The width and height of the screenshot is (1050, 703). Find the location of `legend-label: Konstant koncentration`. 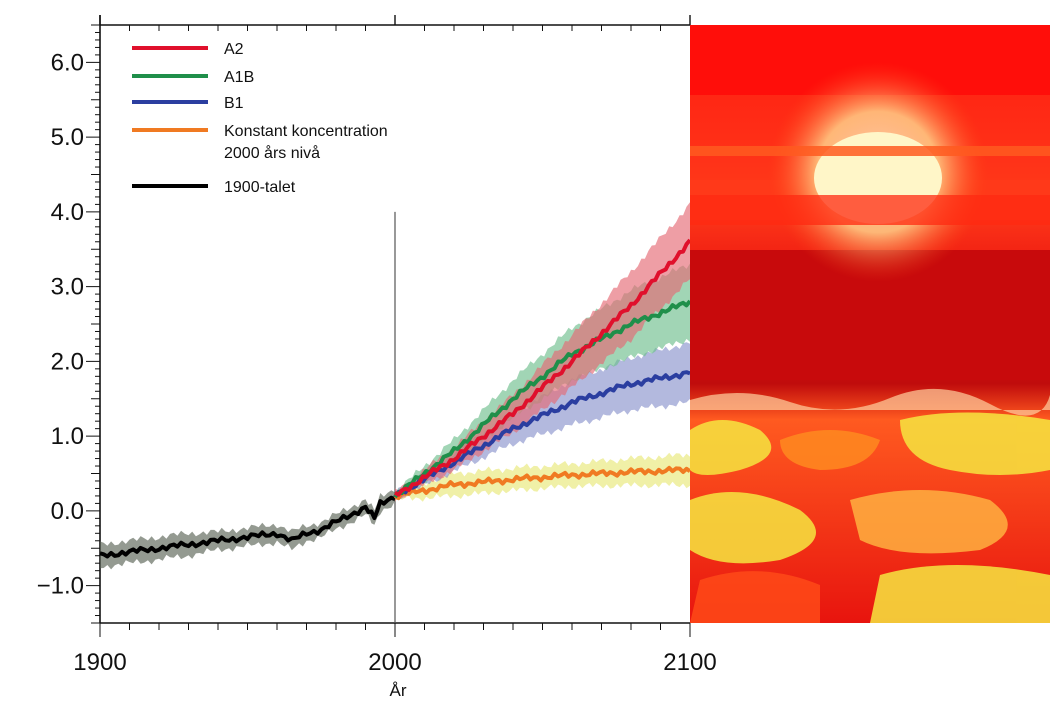

legend-label: Konstant koncentration is located at coordinates (306, 131).